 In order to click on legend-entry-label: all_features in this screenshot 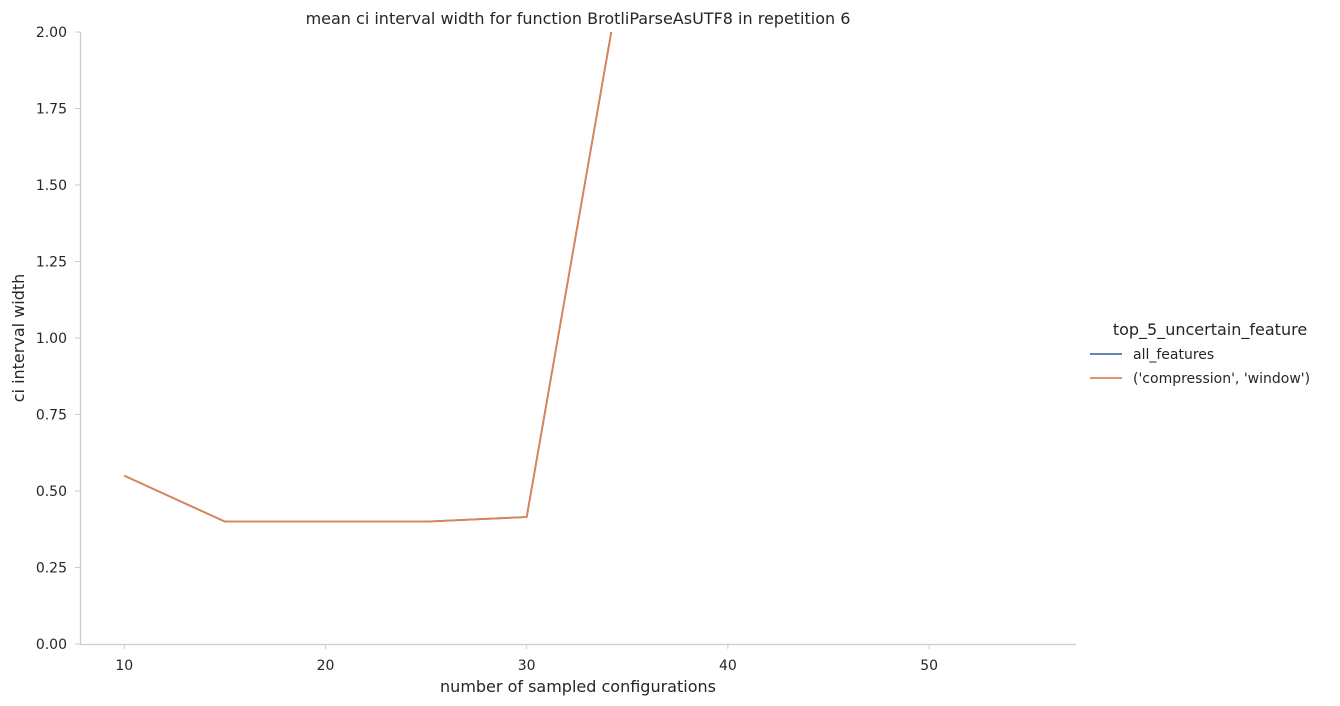, I will do `click(1173, 355)`.